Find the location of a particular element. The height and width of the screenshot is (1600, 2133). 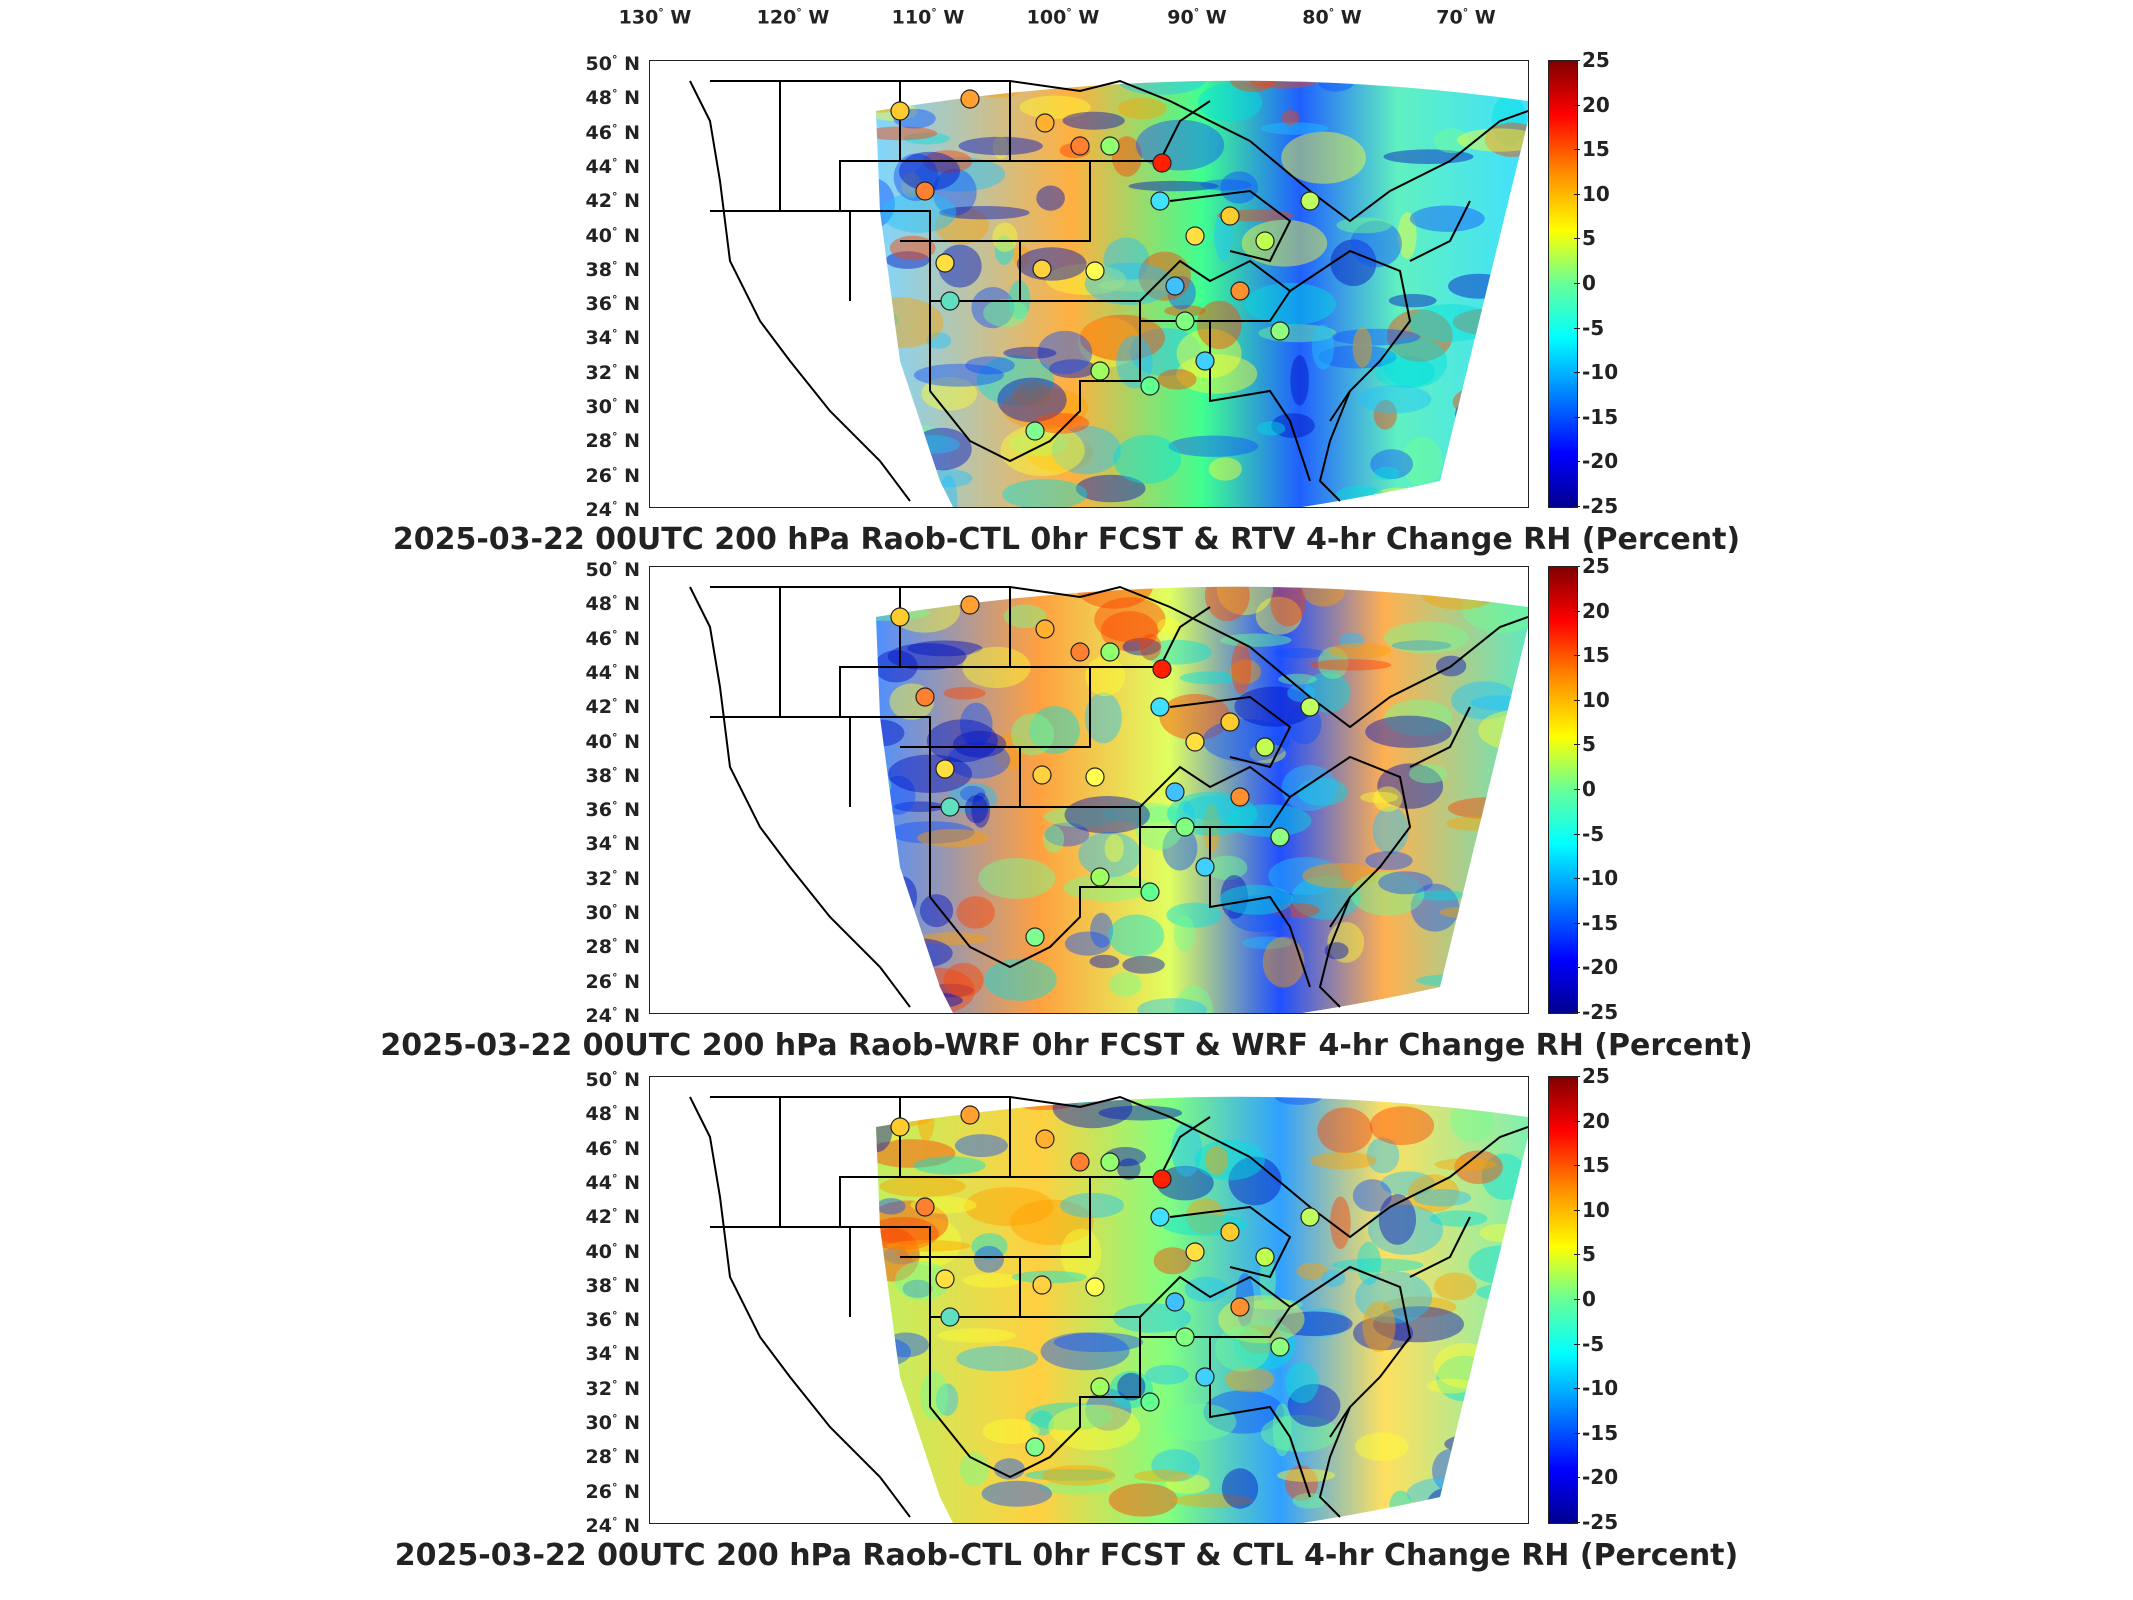

colorbar-tick-label: 25 is located at coordinates (1592, 60).